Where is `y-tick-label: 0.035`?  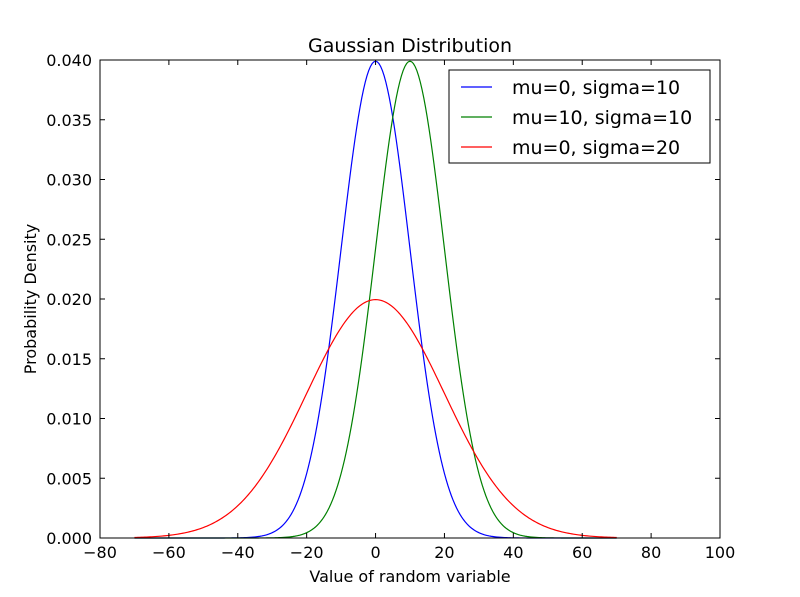
y-tick-label: 0.035 is located at coordinates (69, 120).